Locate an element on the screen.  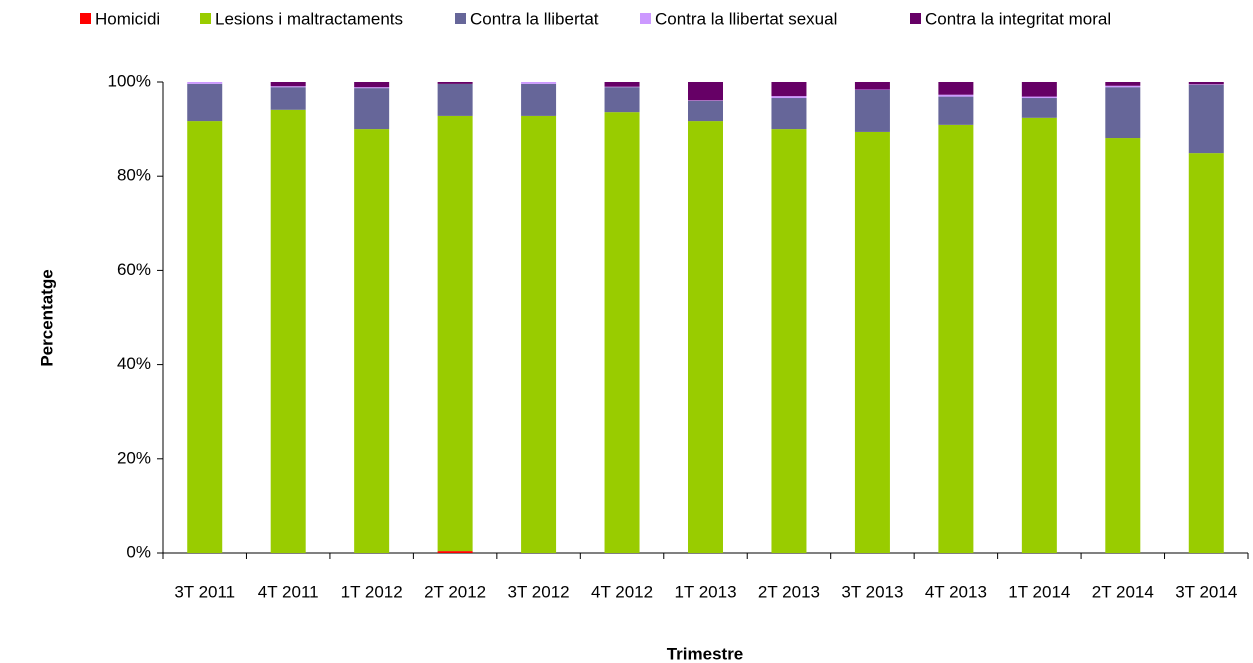
x-tick-label: 1T 2013 is located at coordinates (705, 591).